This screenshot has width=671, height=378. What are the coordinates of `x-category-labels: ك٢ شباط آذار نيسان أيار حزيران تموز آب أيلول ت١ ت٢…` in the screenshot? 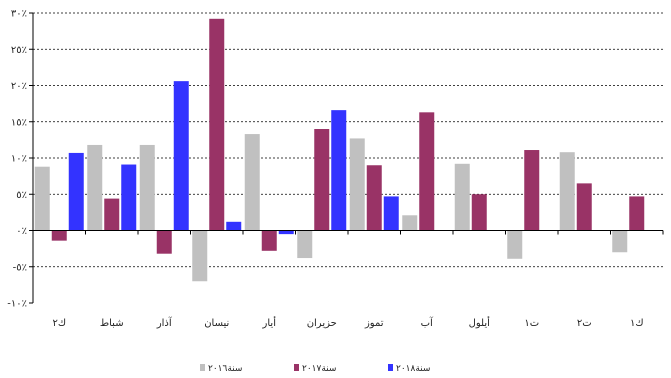 It's located at (347, 322).